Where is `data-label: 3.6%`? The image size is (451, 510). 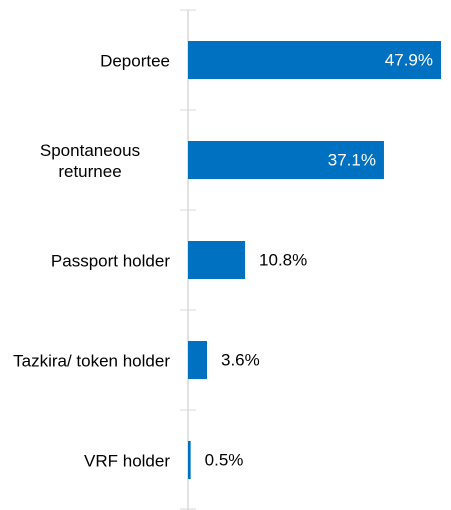 data-label: 3.6% is located at coordinates (240, 359).